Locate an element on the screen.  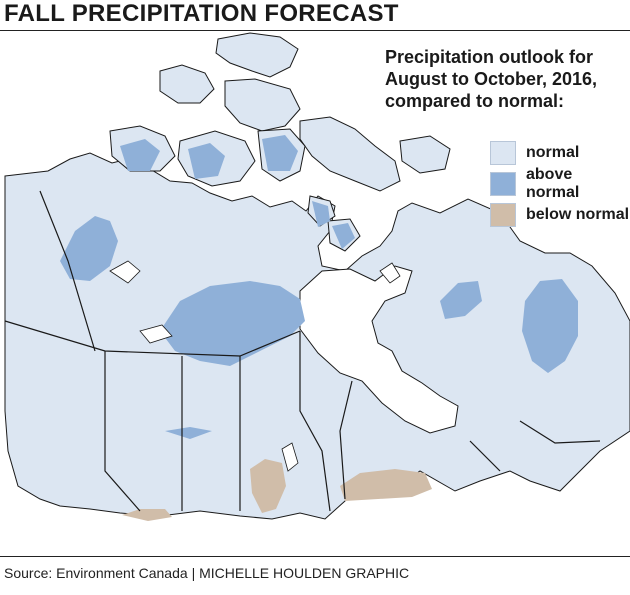
legend-item-above-normal: above normal is located at coordinates (560, 183).